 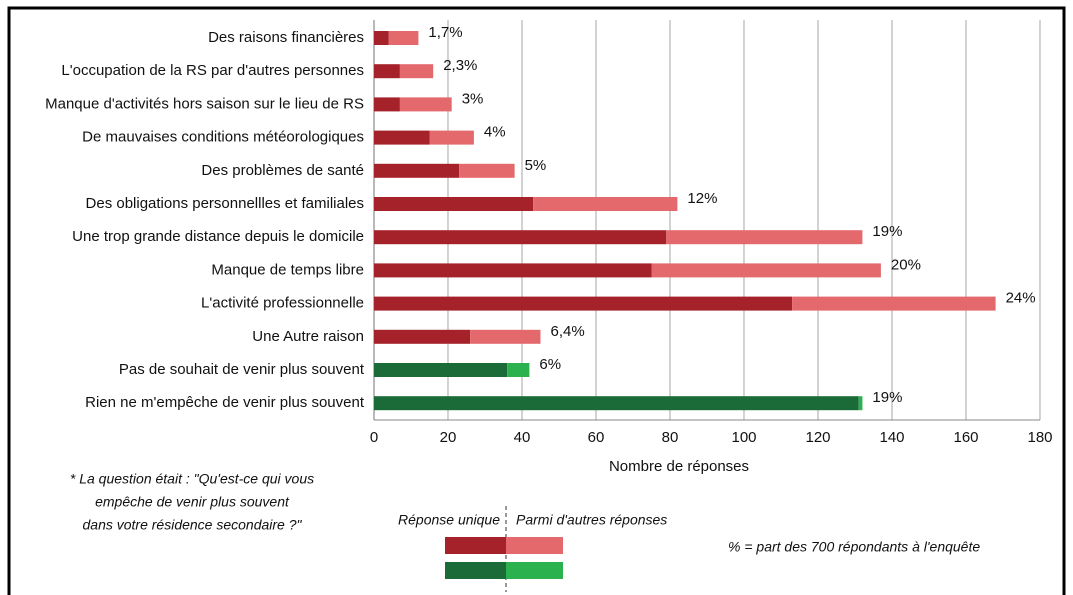 I want to click on legend-label: Parmi d'autres réponses, so click(x=591, y=520).